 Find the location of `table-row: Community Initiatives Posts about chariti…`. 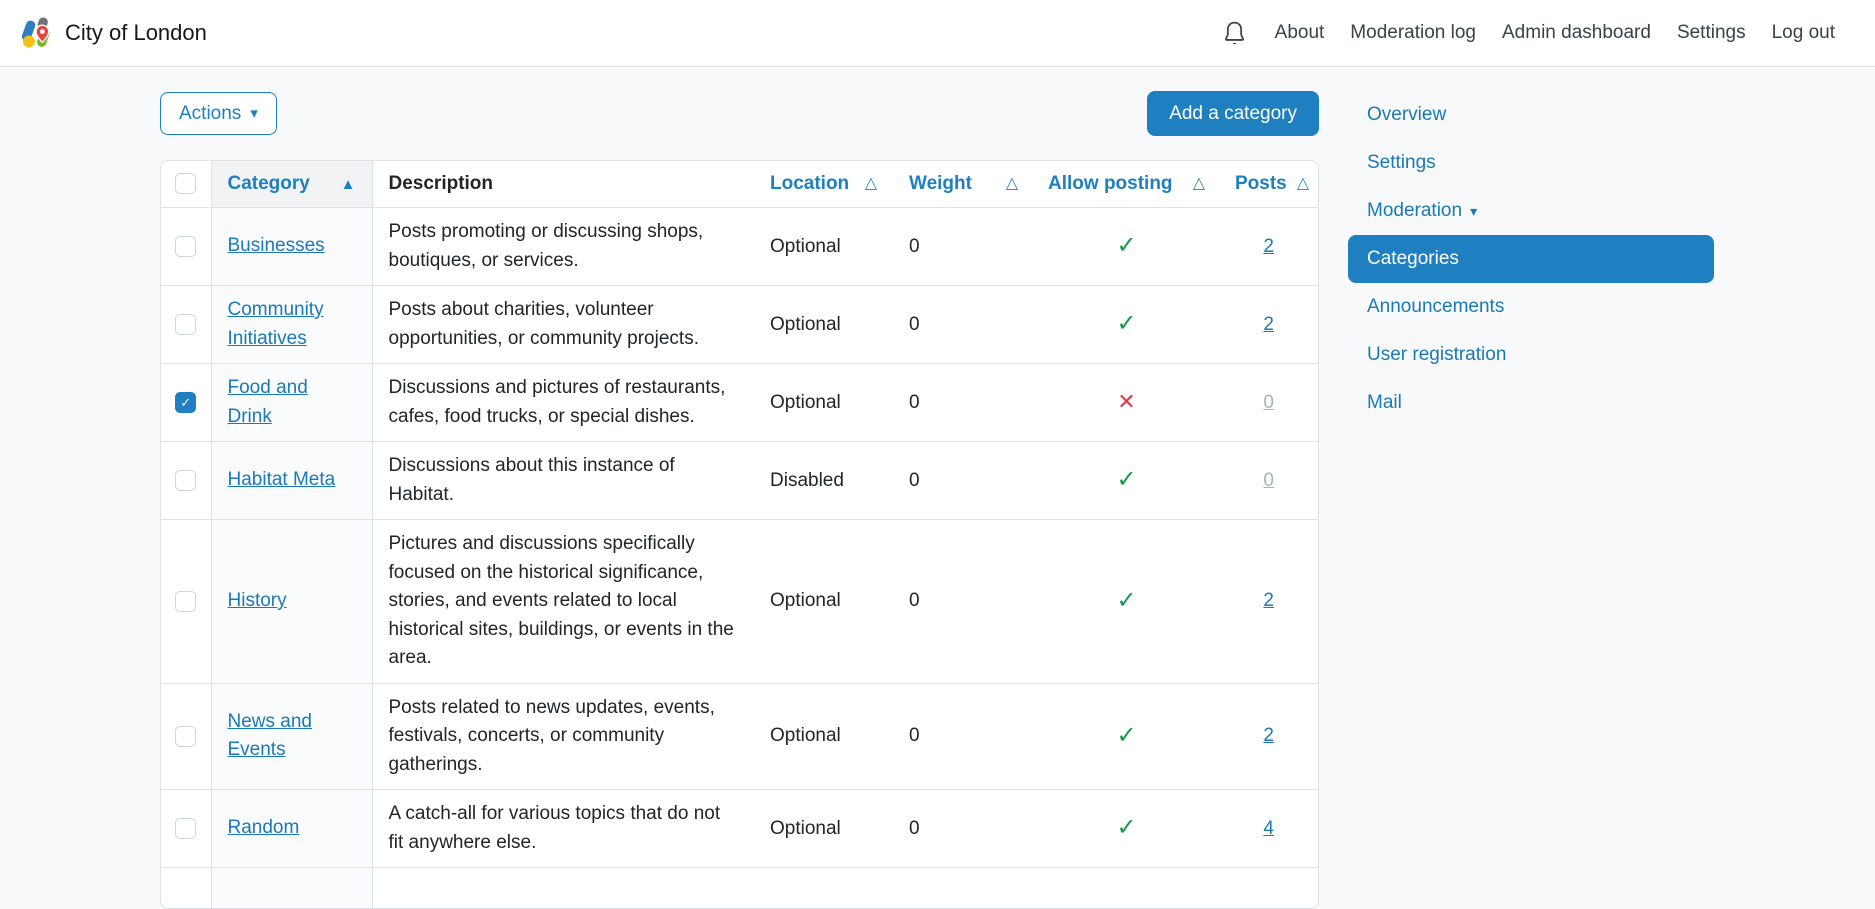

table-row: Community Initiatives Posts about chariti… is located at coordinates (739, 324).